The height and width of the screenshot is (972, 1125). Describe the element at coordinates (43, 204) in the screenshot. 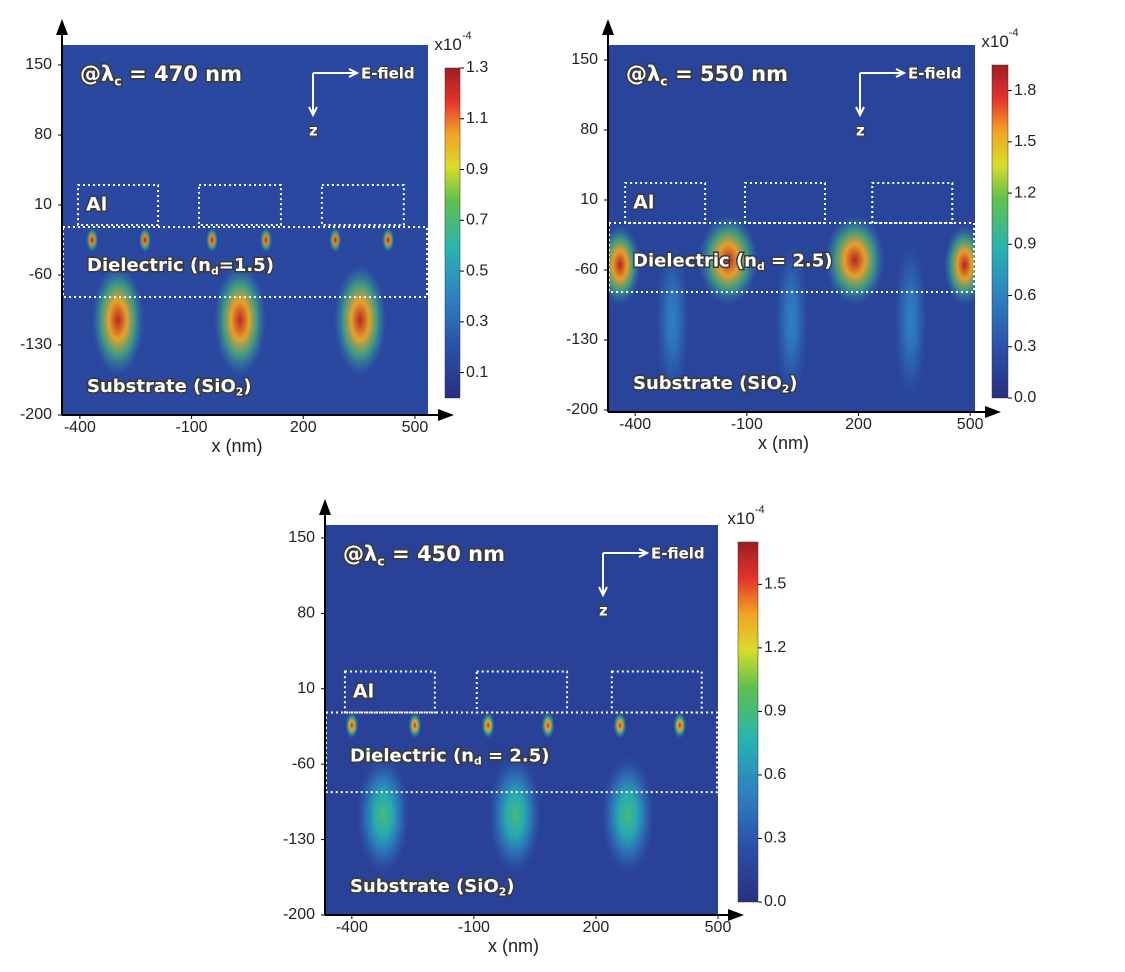

I see `y-tick-label: 10` at that location.